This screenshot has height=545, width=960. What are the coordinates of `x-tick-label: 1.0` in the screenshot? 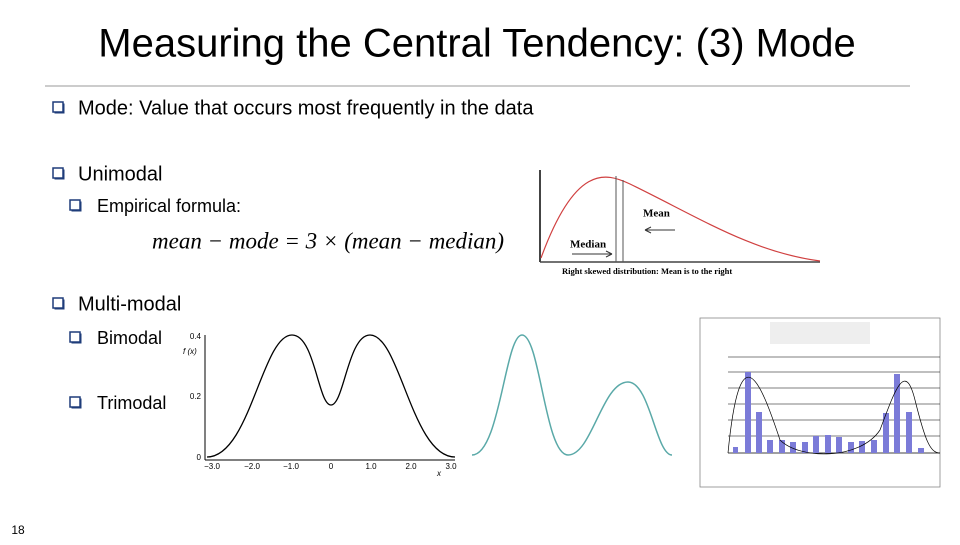 It's located at (371, 466).